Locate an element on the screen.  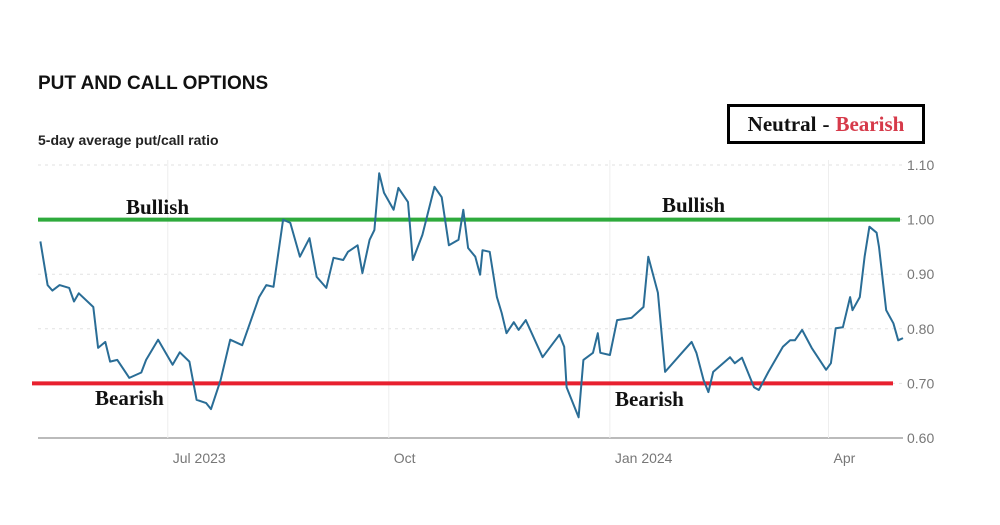
y-tick-label: 0.80 is located at coordinates (920, 329).